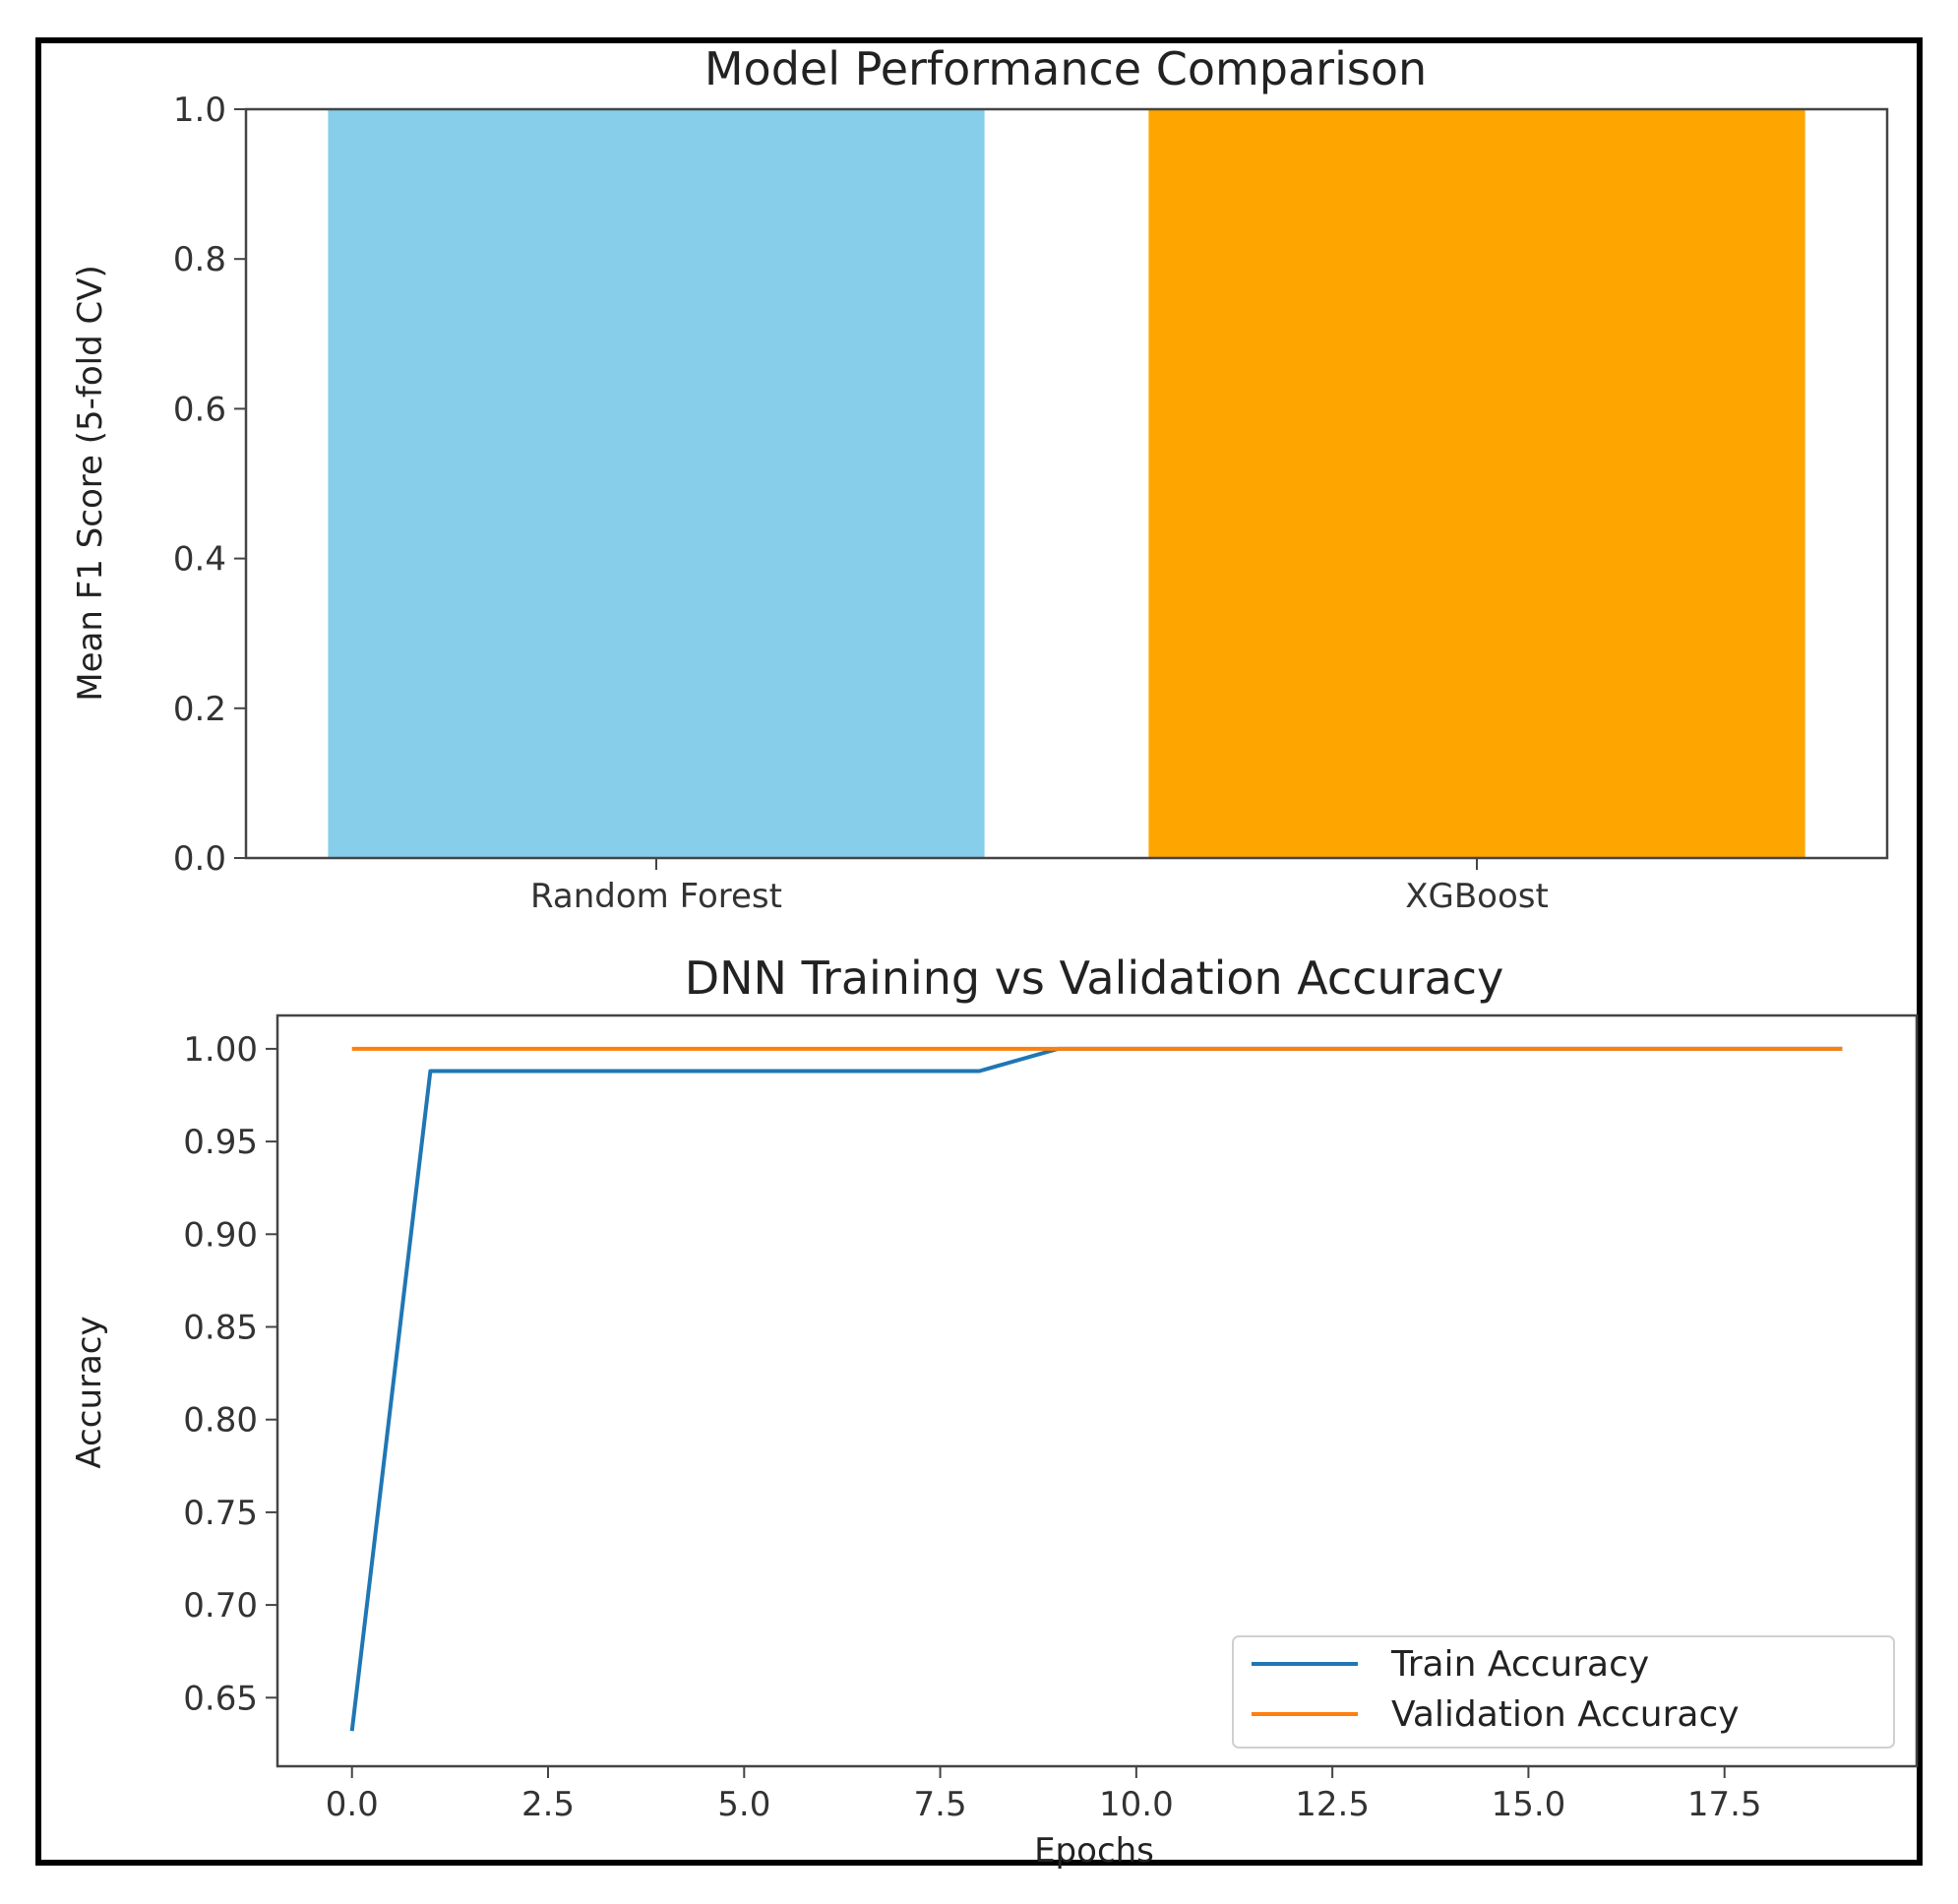  I want to click on bar-xgboost, so click(1476, 483).